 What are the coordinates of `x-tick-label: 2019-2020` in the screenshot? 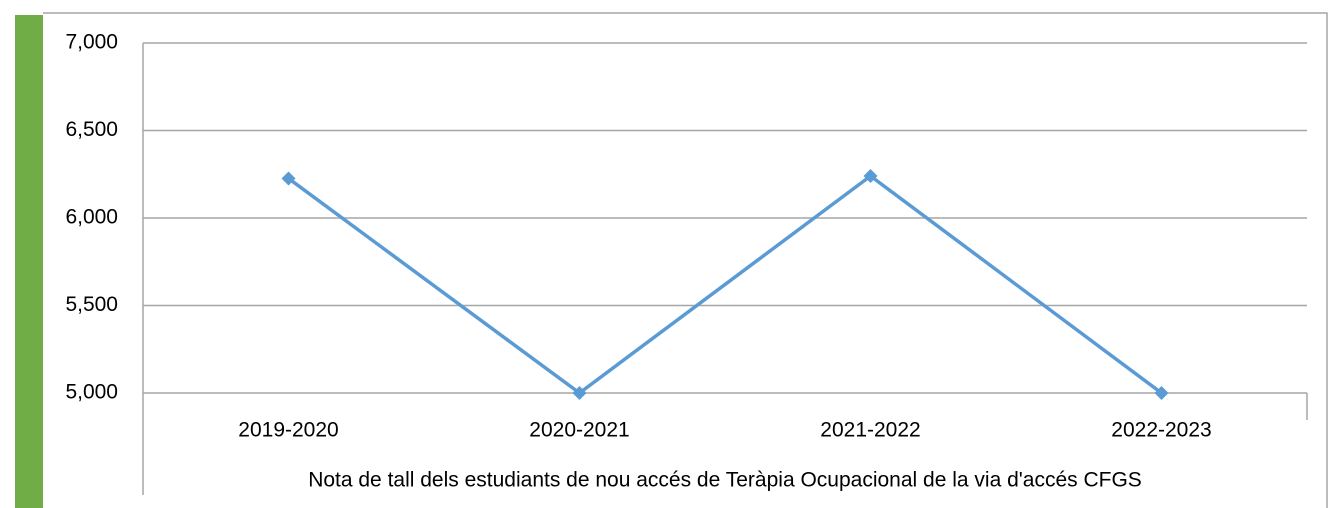 It's located at (288, 430).